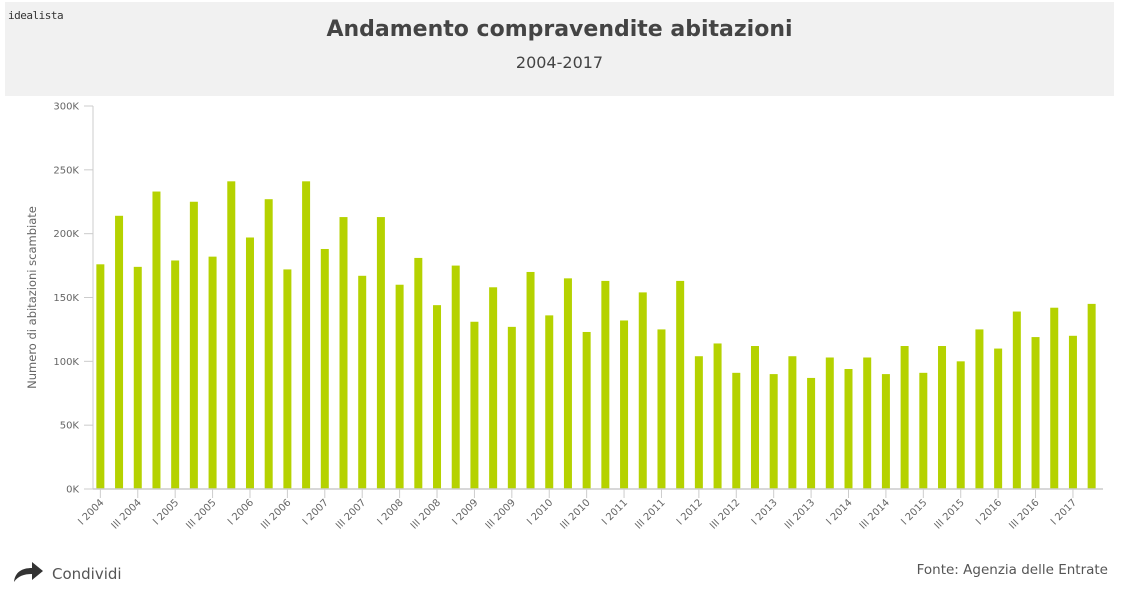 The height and width of the screenshot is (591, 1128). Describe the element at coordinates (399, 386) in the screenshot. I see `bar-i-2008` at that location.